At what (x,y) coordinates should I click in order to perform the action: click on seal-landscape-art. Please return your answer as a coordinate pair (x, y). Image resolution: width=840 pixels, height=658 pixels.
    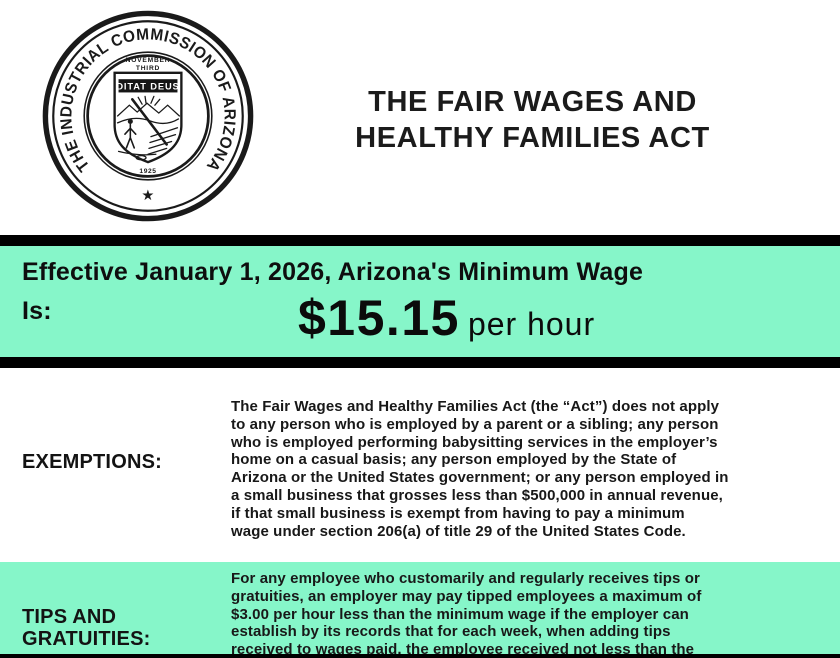
    Looking at the image, I should click on (148, 128).